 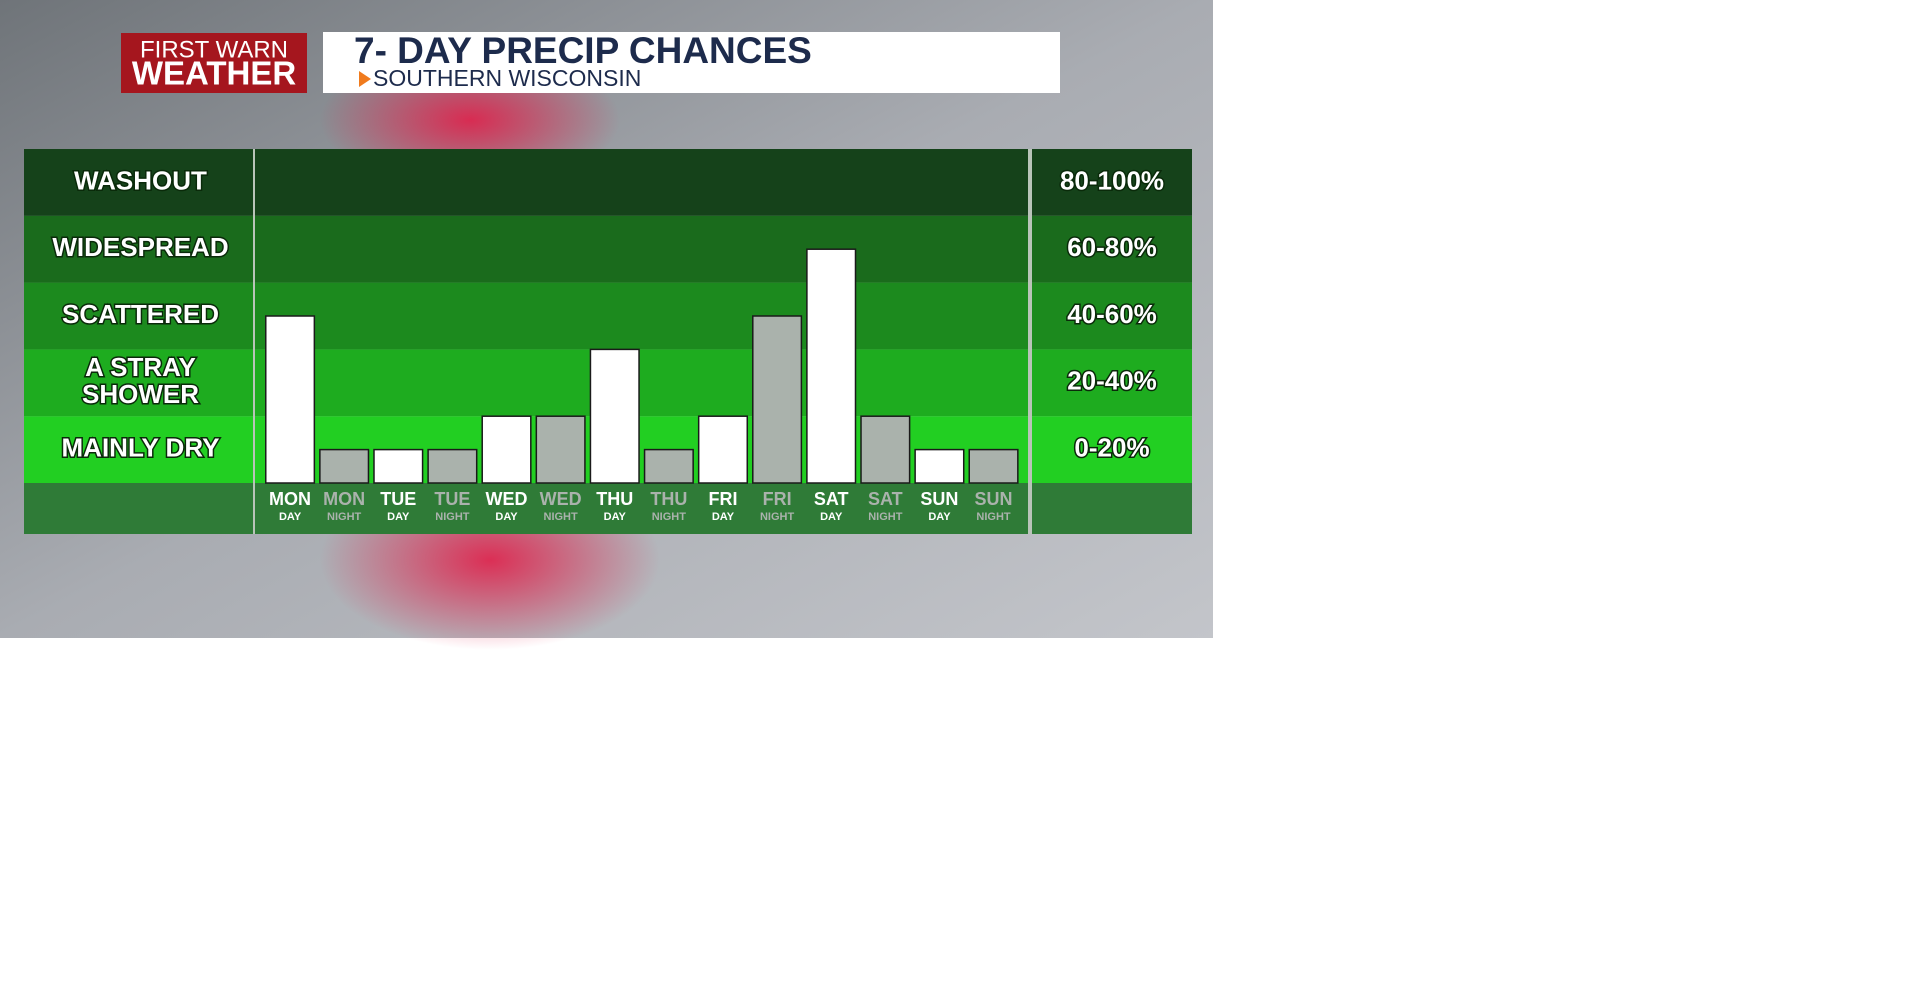 I want to click on footer-row, so click(x=608, y=508).